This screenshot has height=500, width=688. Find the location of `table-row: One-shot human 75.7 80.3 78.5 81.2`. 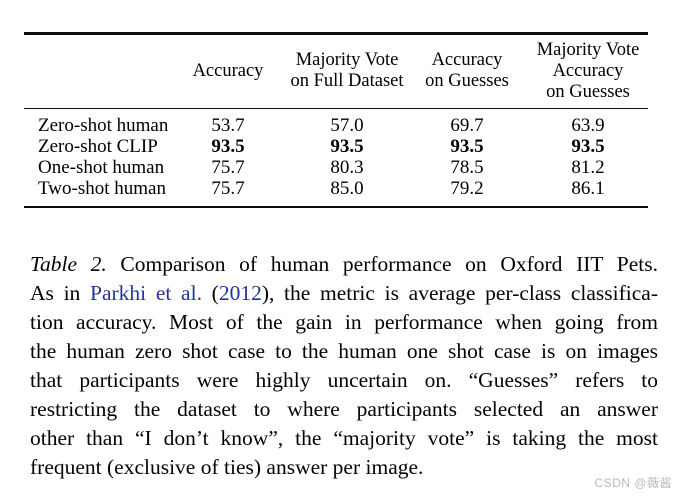

table-row: One-shot human 75.7 80.3 78.5 81.2 is located at coordinates (336, 167).